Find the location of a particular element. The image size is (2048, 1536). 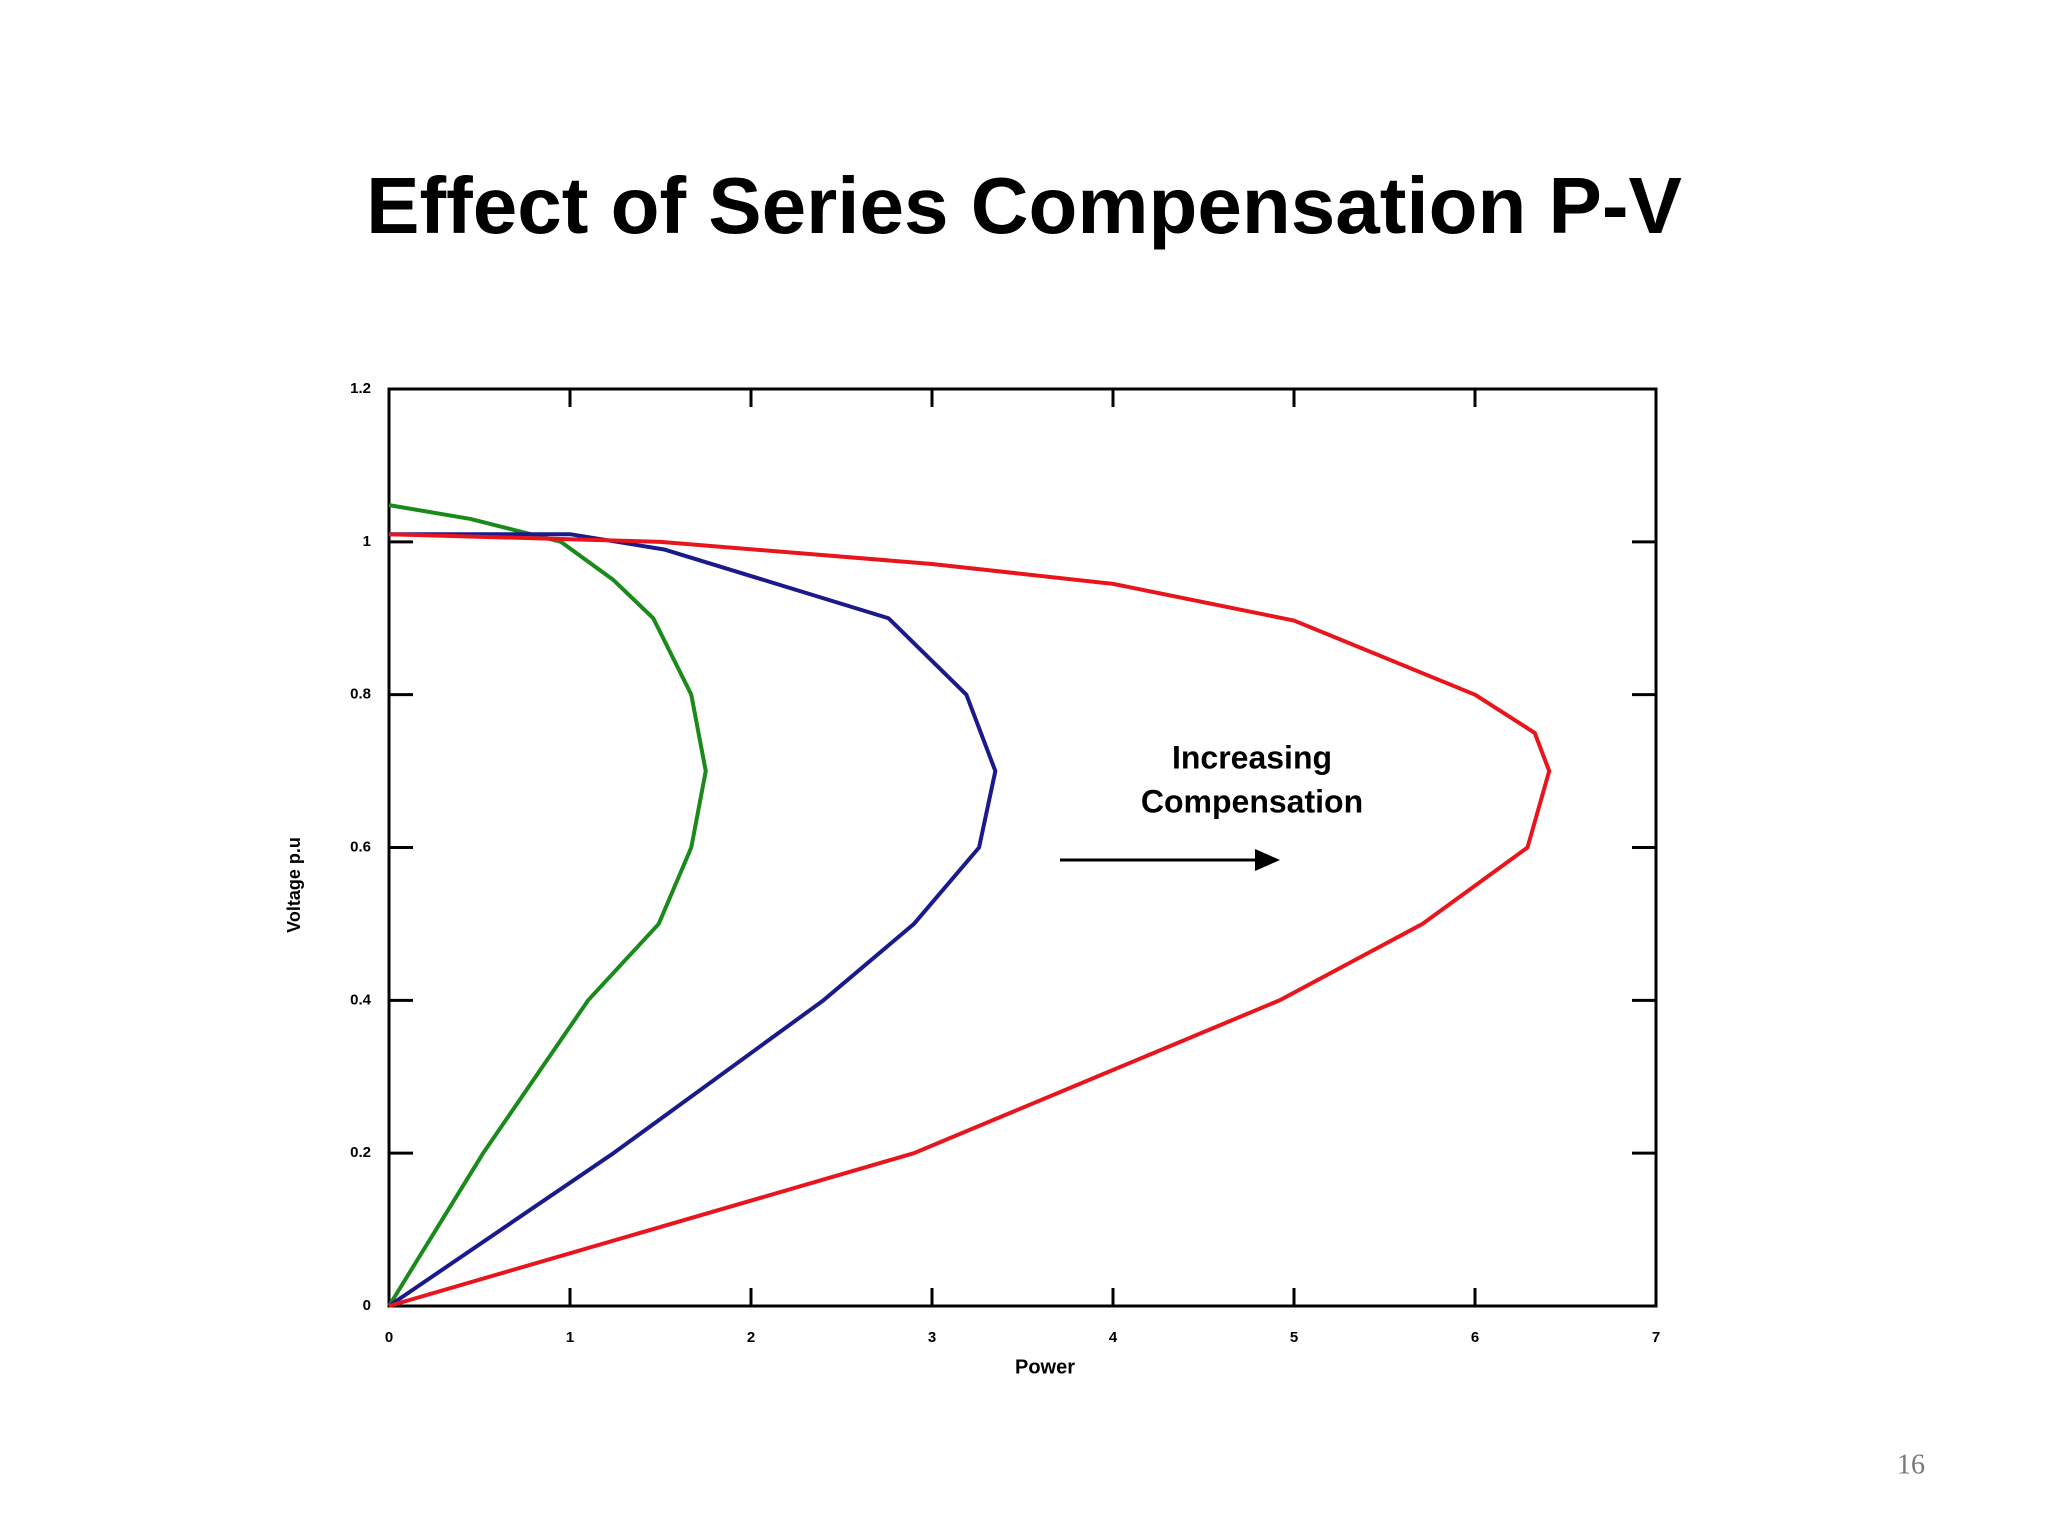

y-tick-label: 1 is located at coordinates (367, 541).